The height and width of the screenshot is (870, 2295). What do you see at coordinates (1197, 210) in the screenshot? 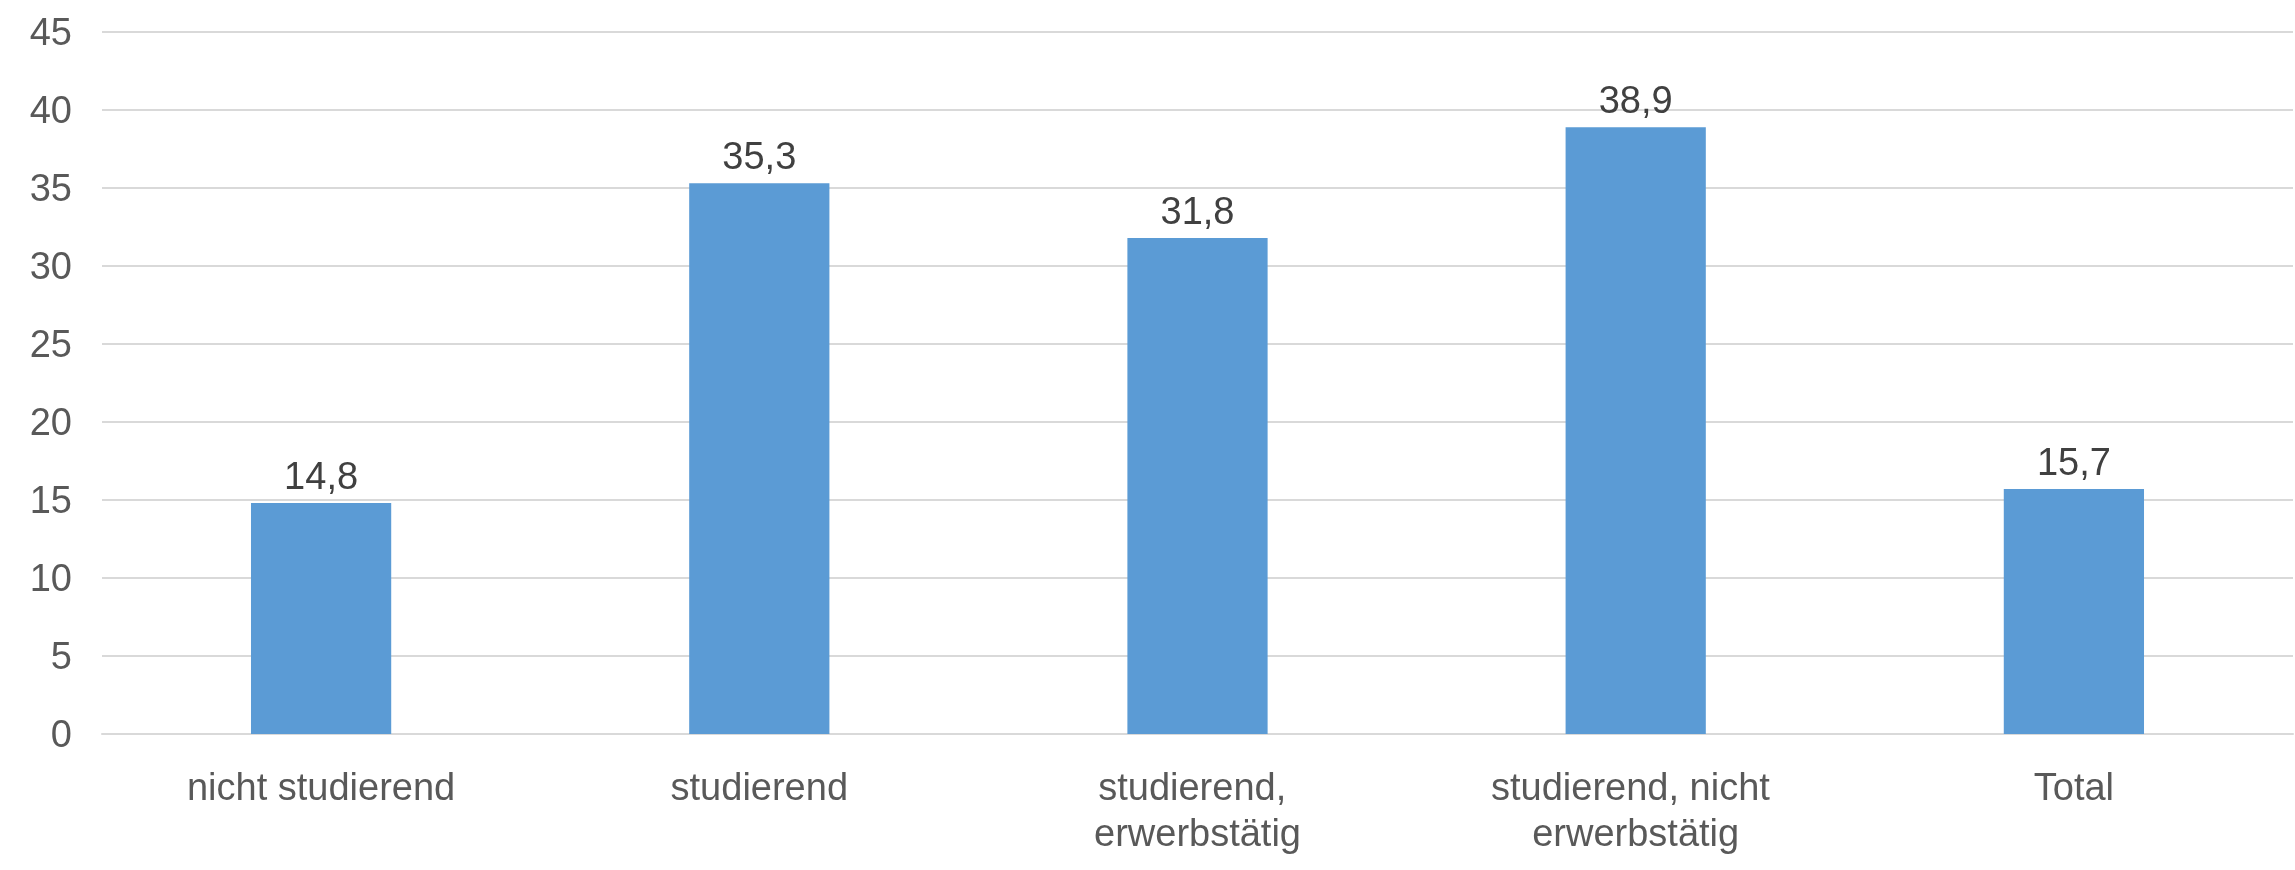
I see `data-label: 31,8` at bounding box center [1197, 210].